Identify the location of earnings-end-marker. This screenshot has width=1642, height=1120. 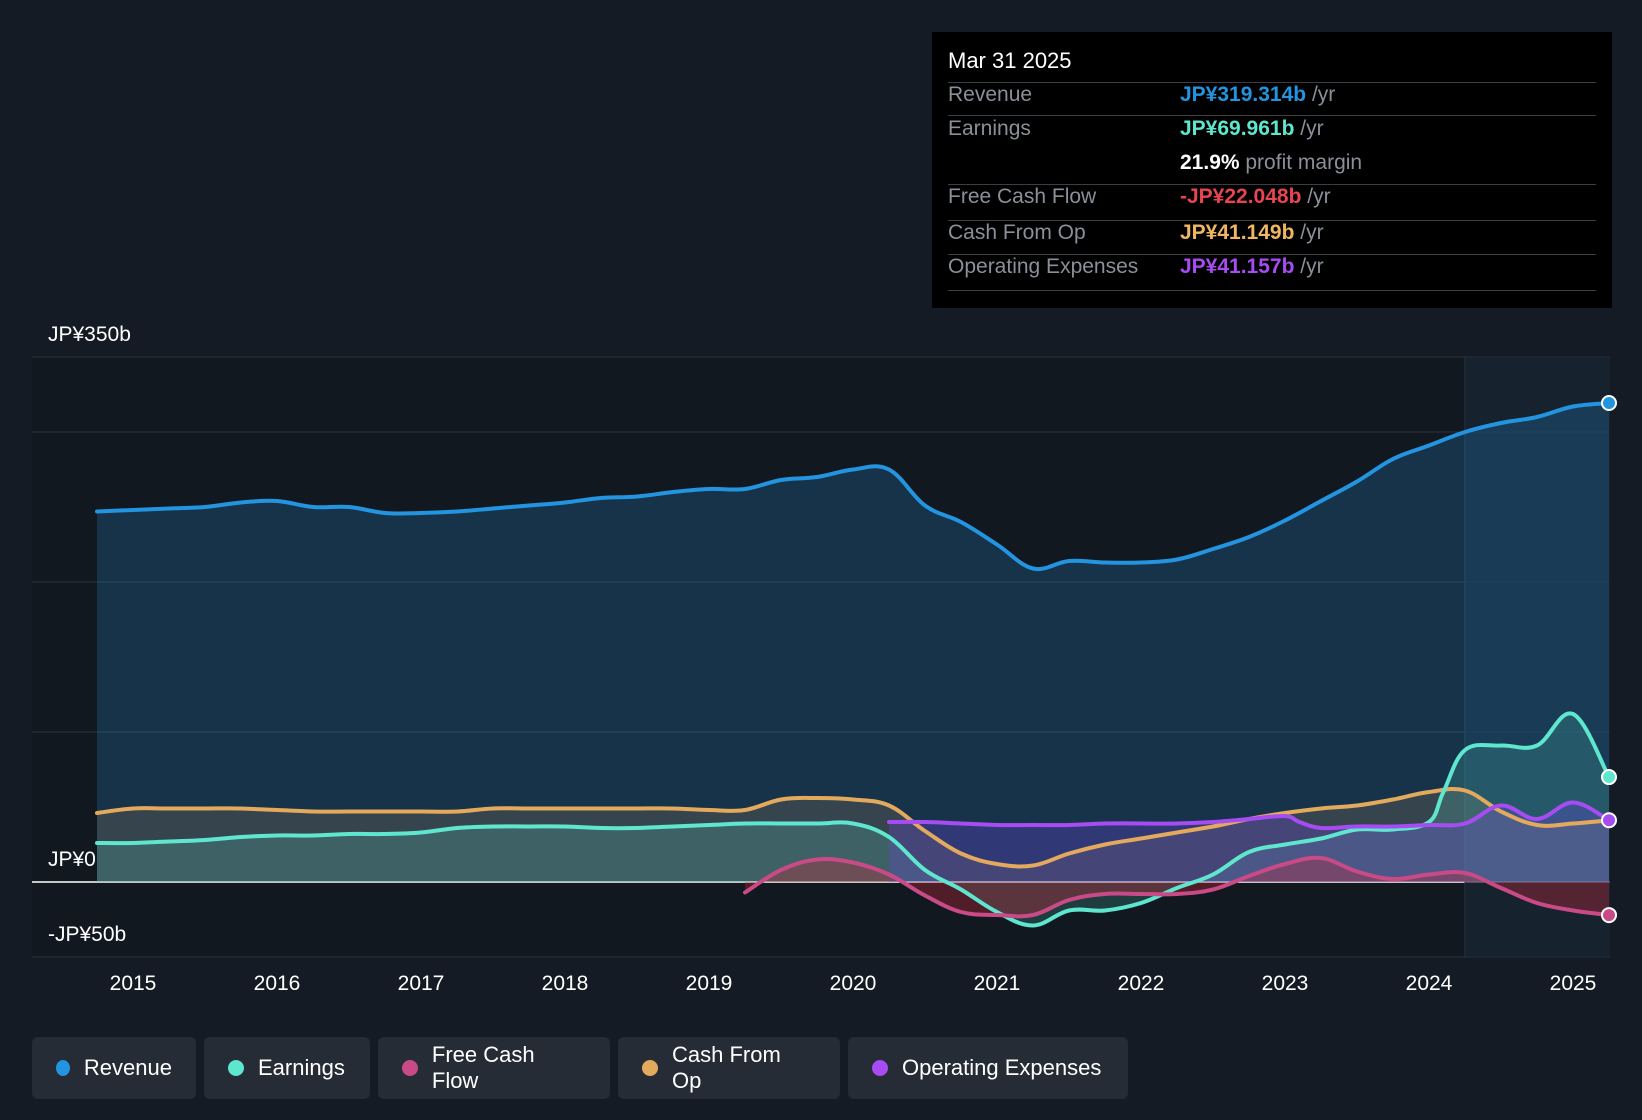
(1609, 777).